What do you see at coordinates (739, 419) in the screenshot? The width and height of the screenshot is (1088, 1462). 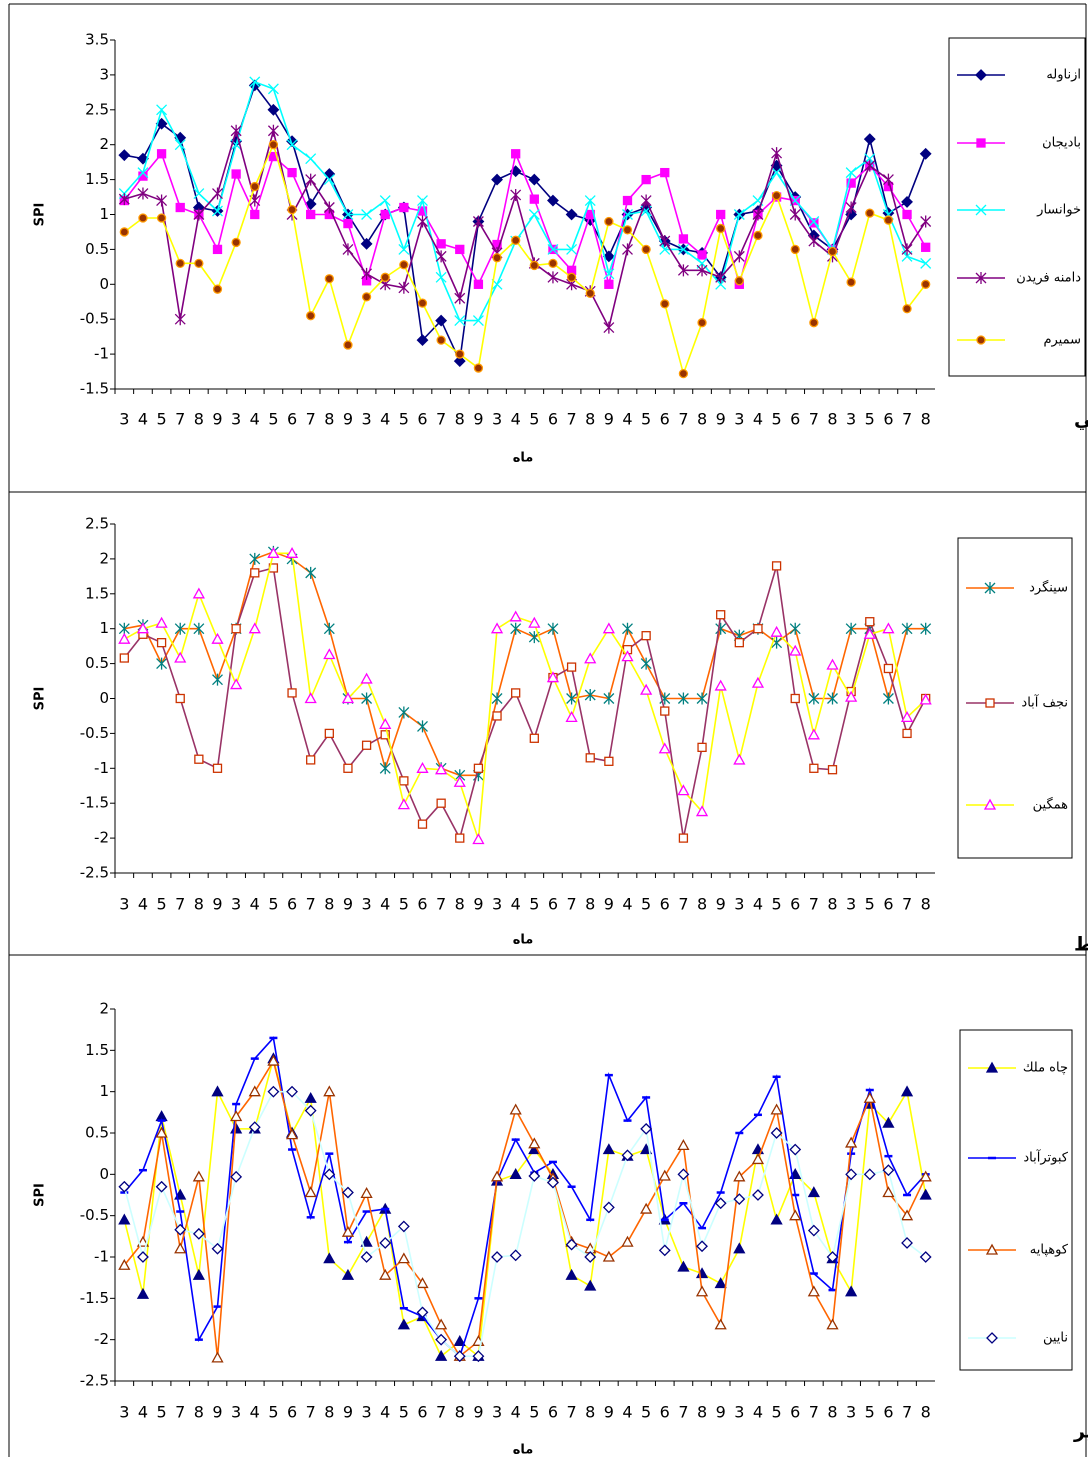 I see `x-tick-label: 3` at bounding box center [739, 419].